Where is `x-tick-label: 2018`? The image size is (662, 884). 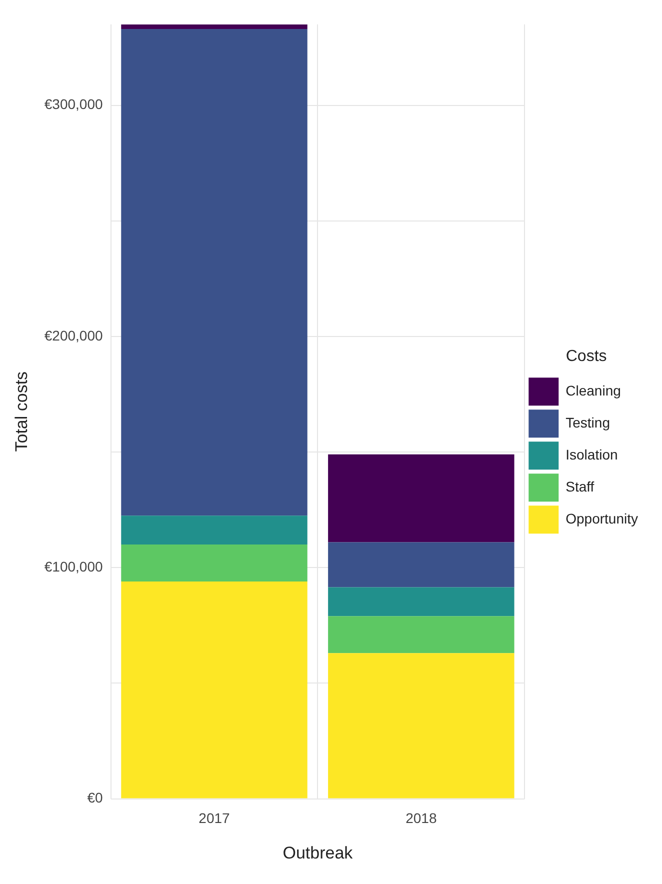 x-tick-label: 2018 is located at coordinates (421, 818).